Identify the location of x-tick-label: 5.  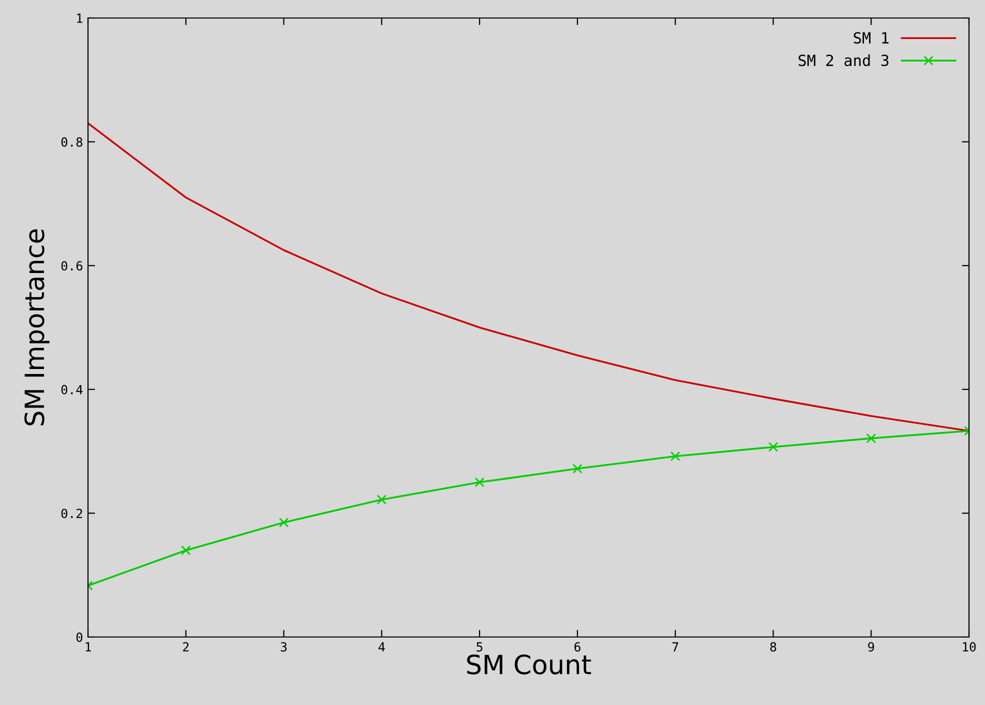
(479, 647).